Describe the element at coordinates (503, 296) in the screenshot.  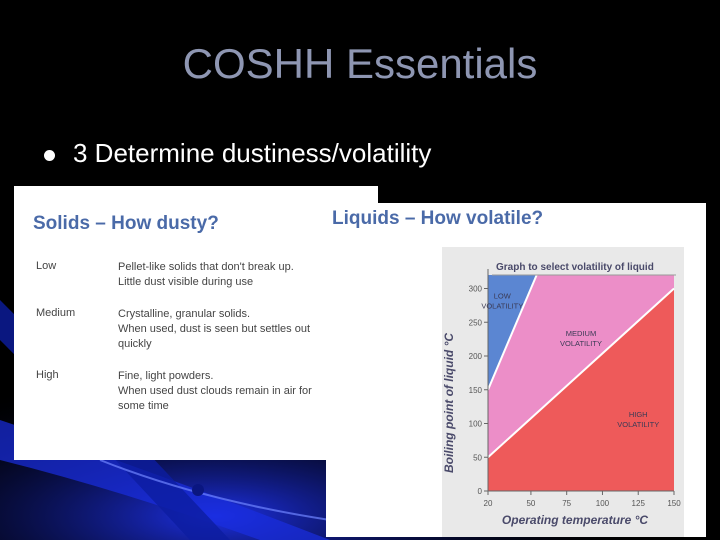
I see `region-label-low: LOW` at that location.